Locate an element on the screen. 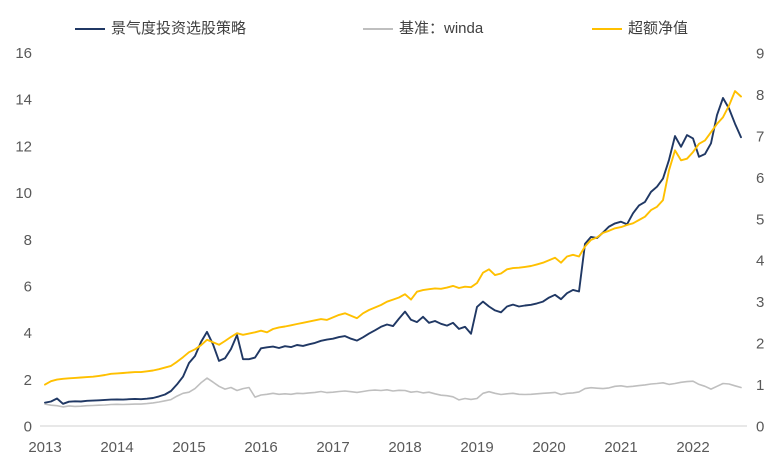  x-axis-tick: 2018 is located at coordinates (404, 447).